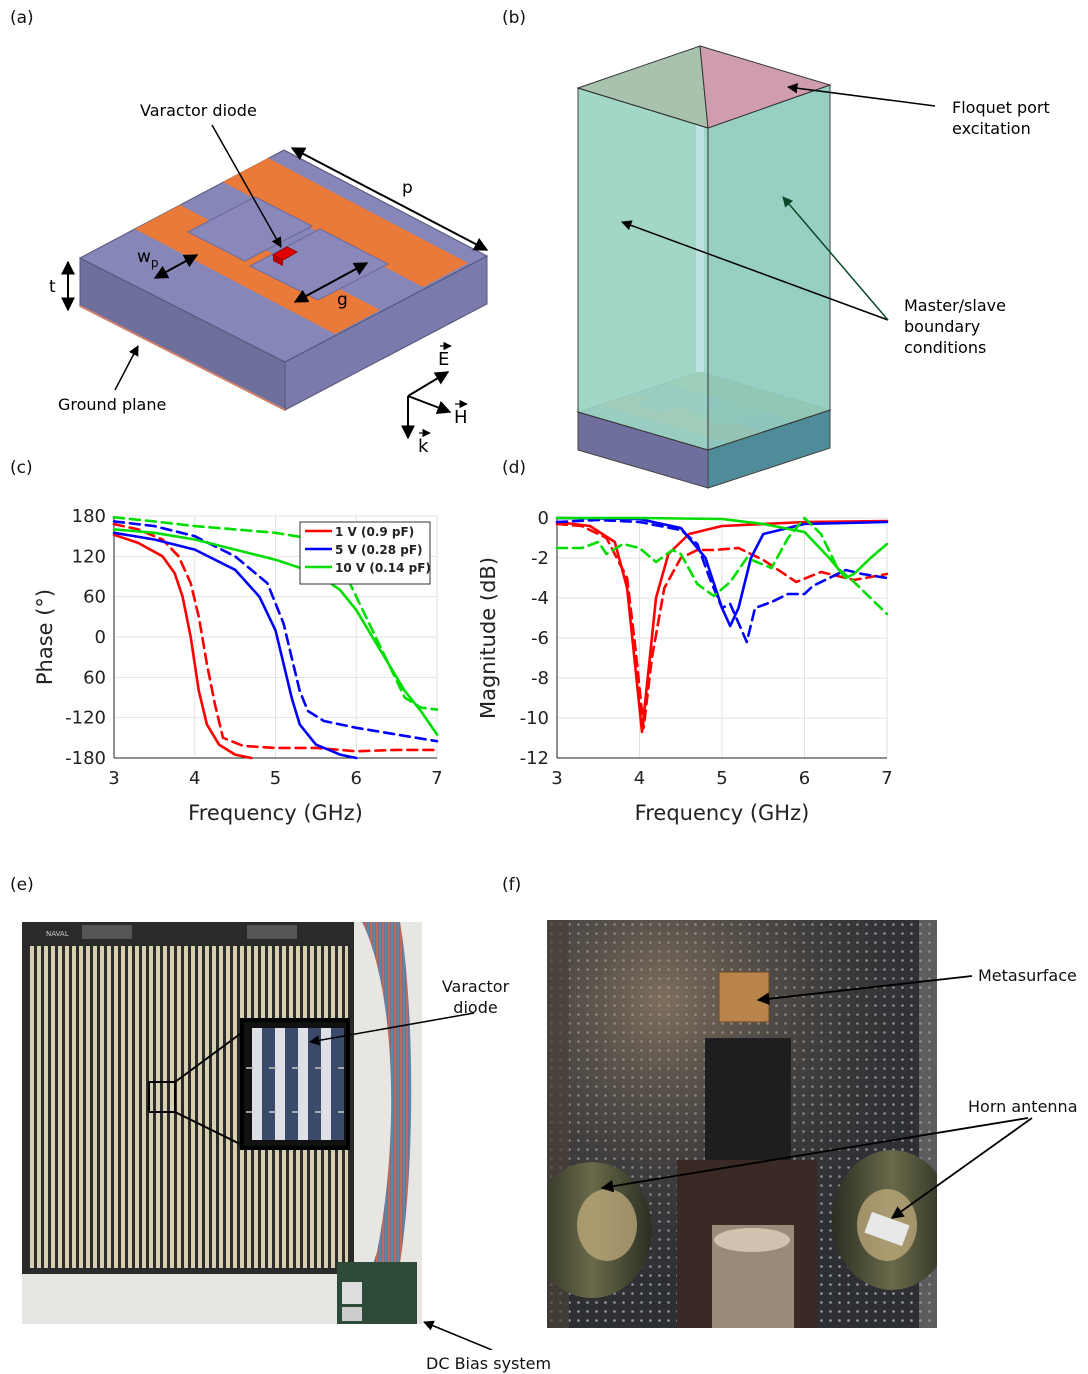  I want to click on axis-H-arrow, so click(429, 405).